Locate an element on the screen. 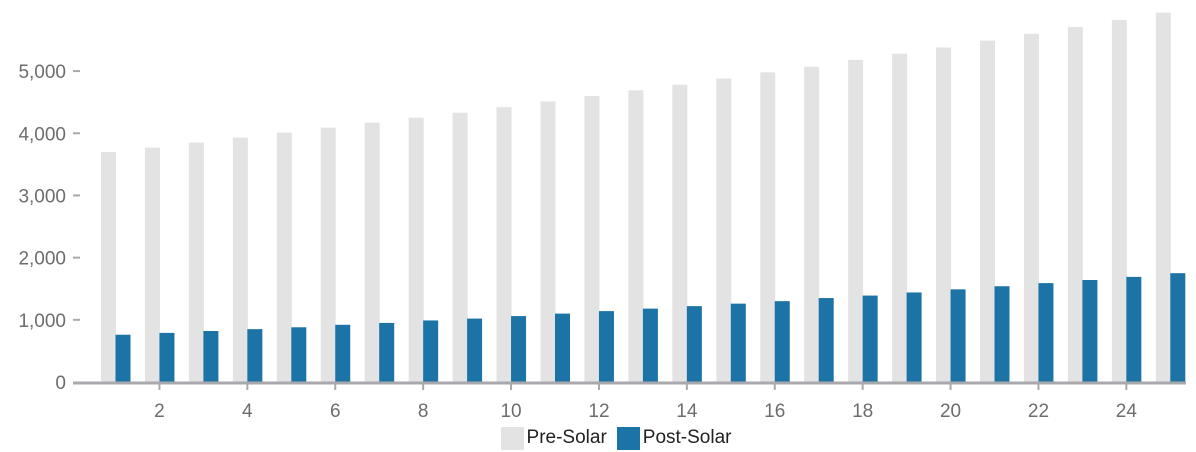 This screenshot has height=452, width=1196. y-axis: 0 1,000 2,000 3,000 4,000 5,000 is located at coordinates (49, 228).